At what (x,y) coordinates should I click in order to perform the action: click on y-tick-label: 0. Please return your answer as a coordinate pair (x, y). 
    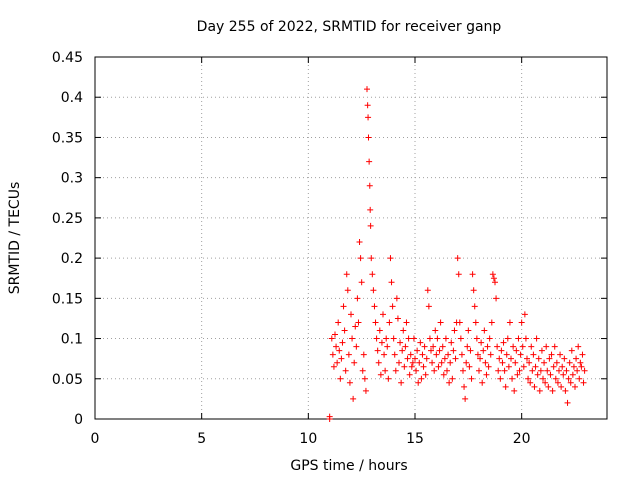
    Looking at the image, I should click on (78, 420).